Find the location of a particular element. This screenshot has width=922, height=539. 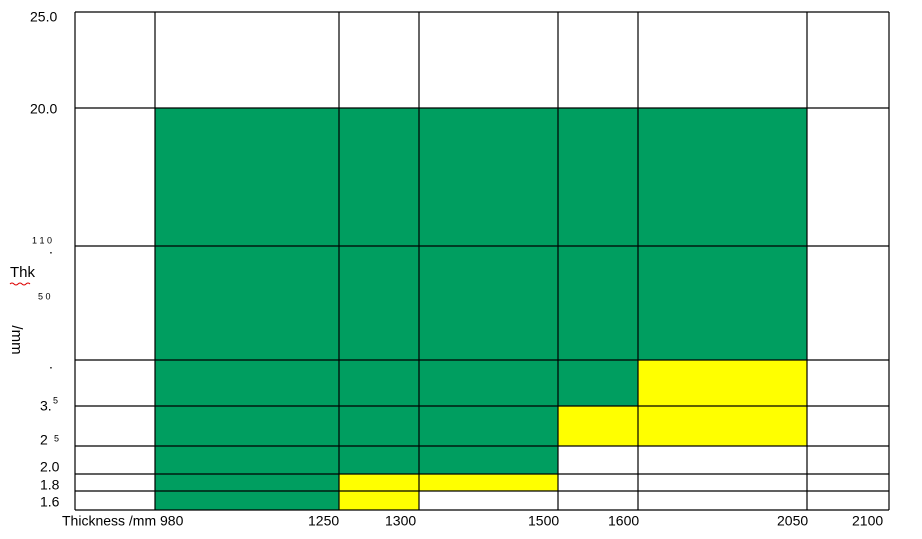

y-label: 1.8 is located at coordinates (50, 485).